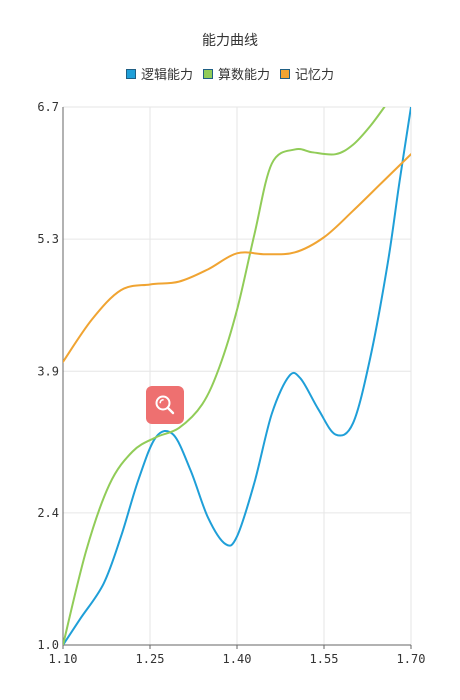 Image resolution: width=460 pixels, height=700 pixels. I want to click on x-tick-label-4: 1.70, so click(411, 659).